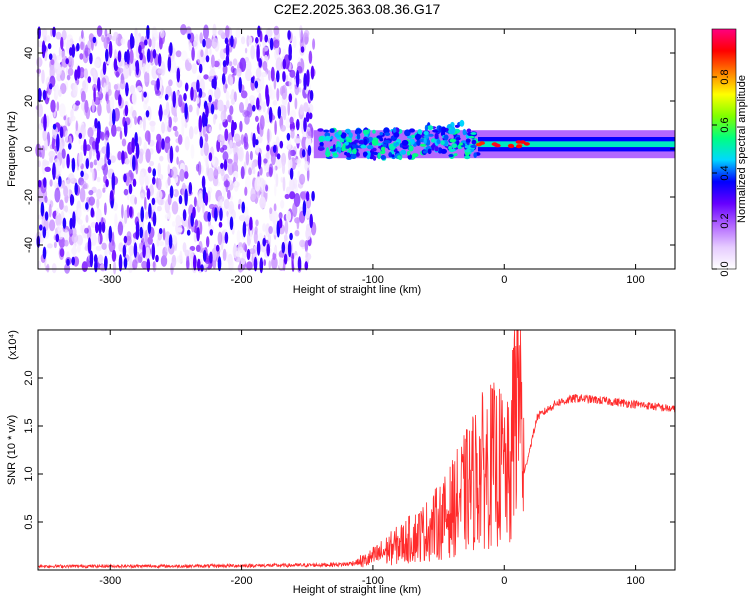 The width and height of the screenshot is (750, 600). What do you see at coordinates (110, 581) in the screenshot?
I see `x-tick-label: -300` at bounding box center [110, 581].